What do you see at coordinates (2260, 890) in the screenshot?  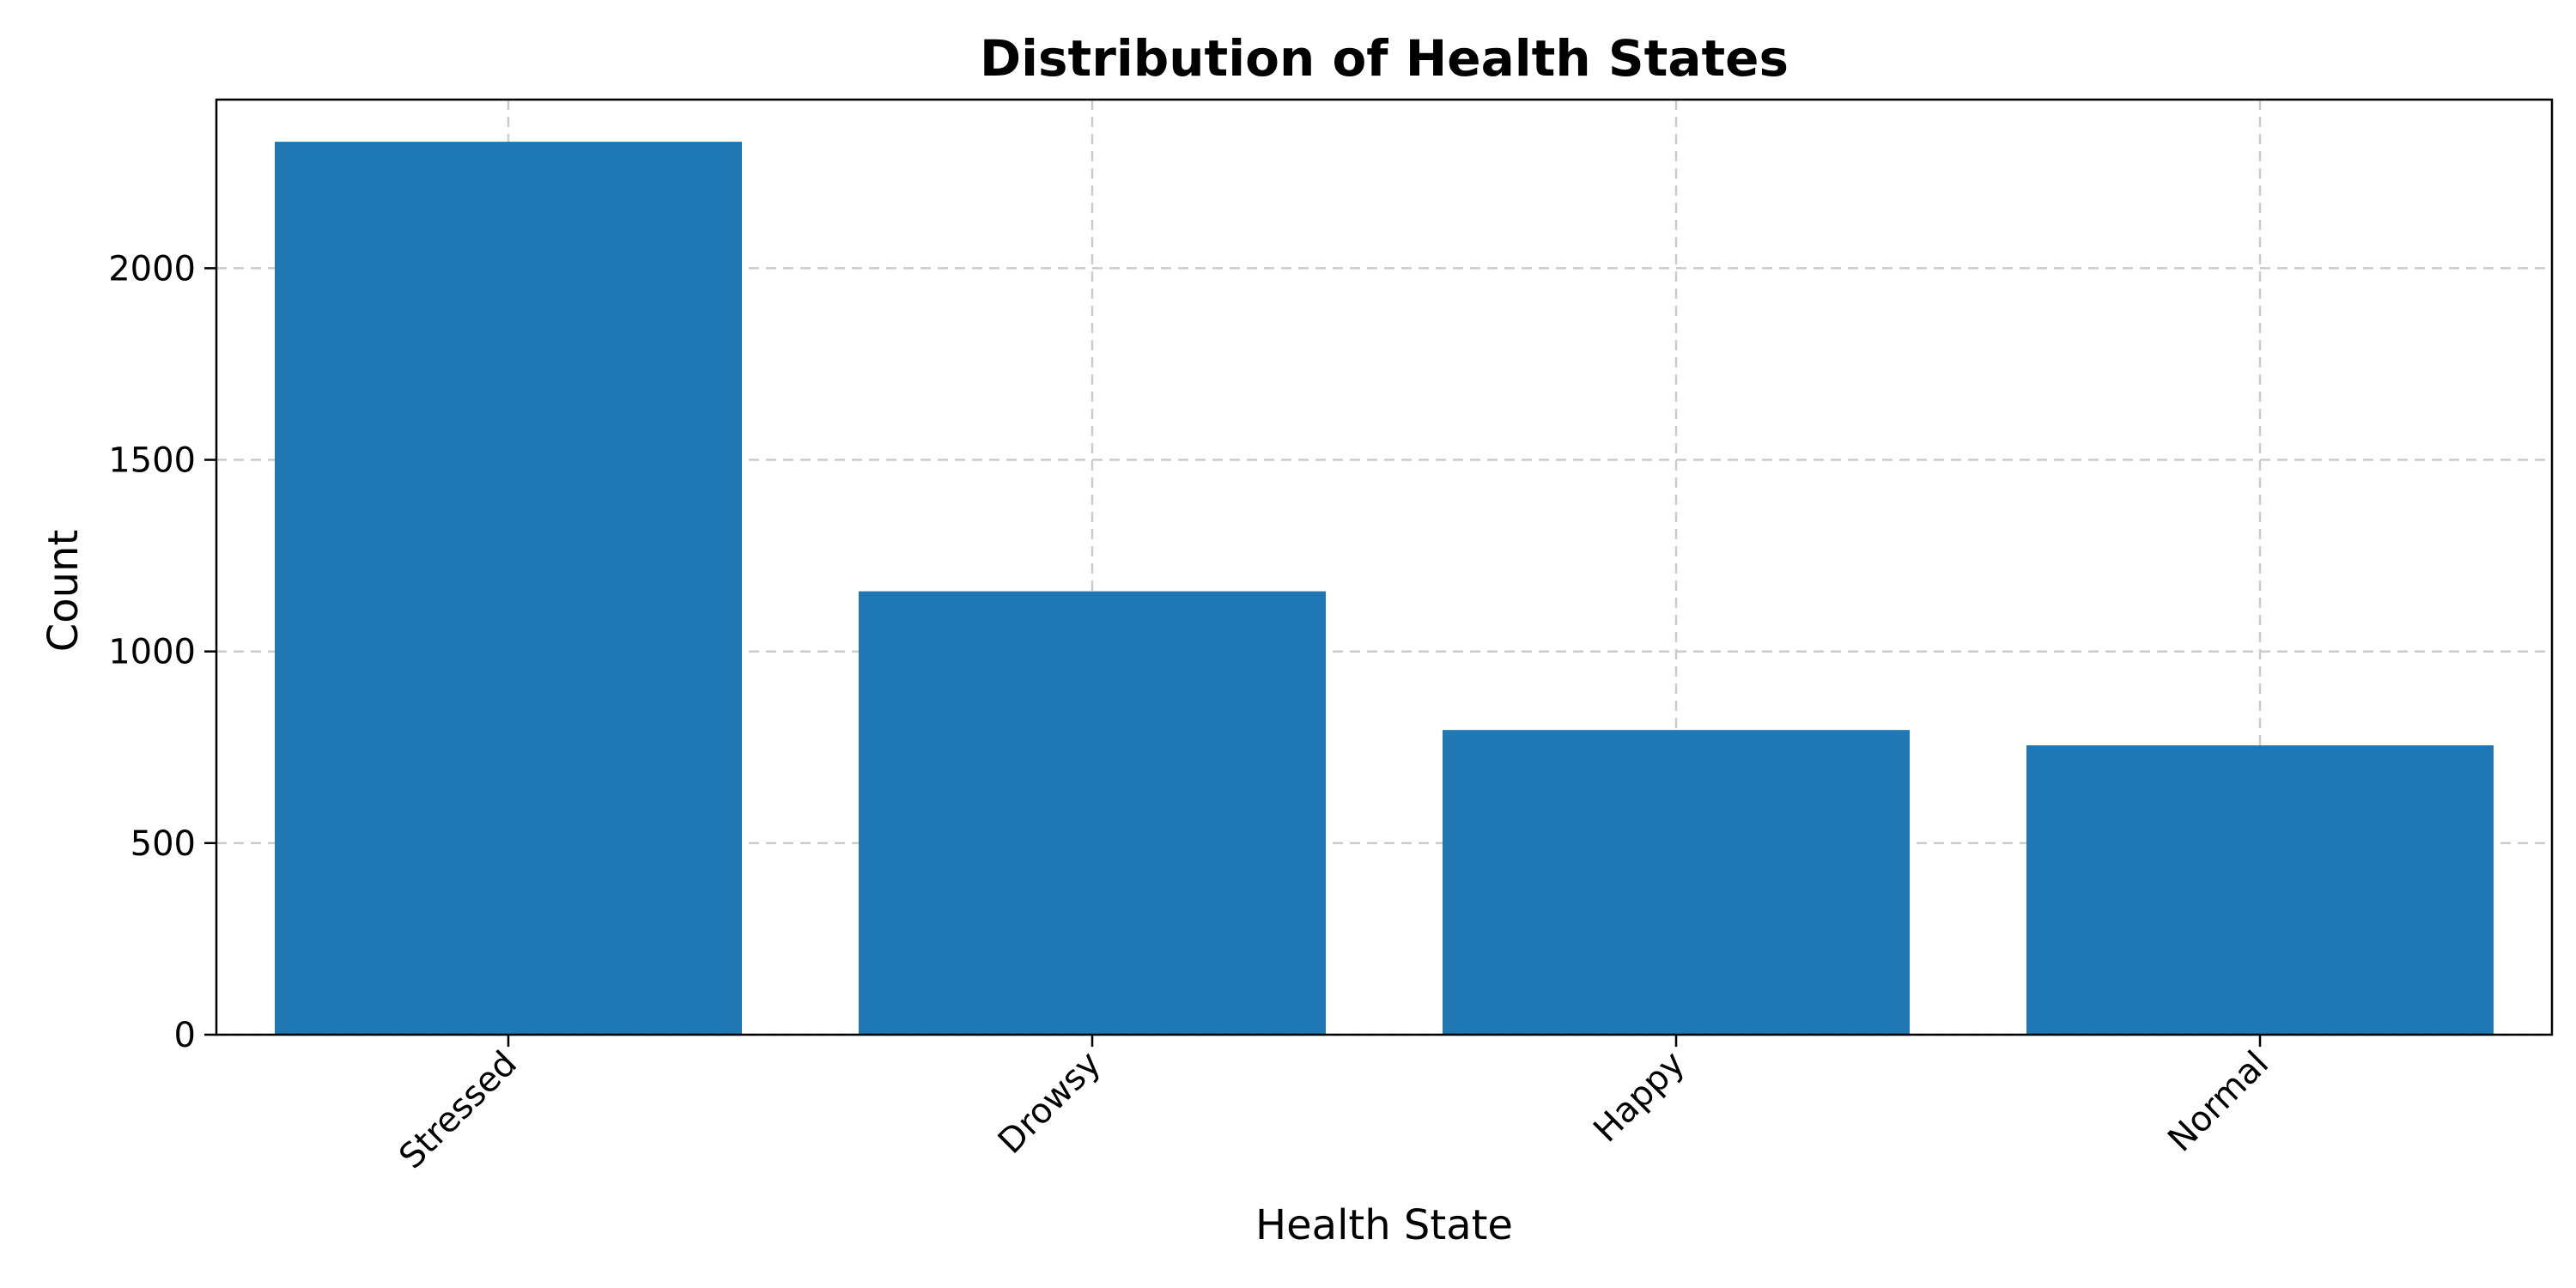 I see `bar-normal` at bounding box center [2260, 890].